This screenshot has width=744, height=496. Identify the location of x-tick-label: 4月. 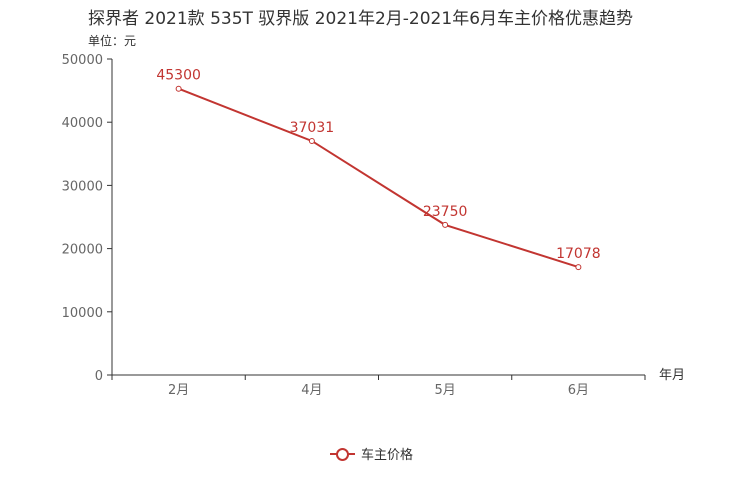
(311, 390).